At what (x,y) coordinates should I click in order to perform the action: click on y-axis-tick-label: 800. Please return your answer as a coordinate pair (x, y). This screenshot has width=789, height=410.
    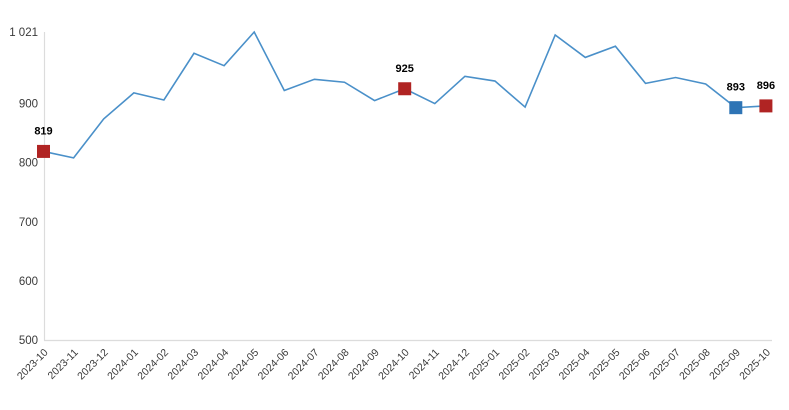
    Looking at the image, I should click on (28, 164).